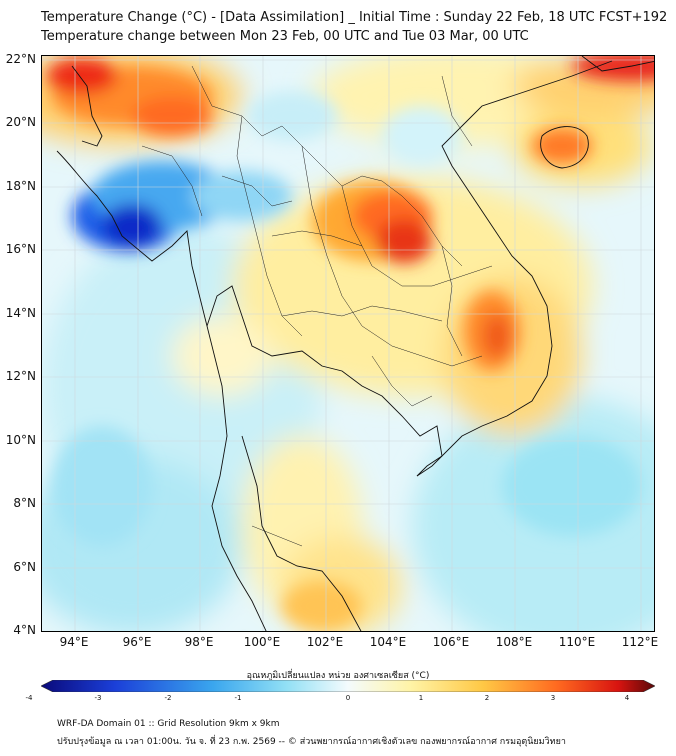 The image size is (676, 756). What do you see at coordinates (74, 642) in the screenshot?
I see `lon-label-94: 94°E` at bounding box center [74, 642].